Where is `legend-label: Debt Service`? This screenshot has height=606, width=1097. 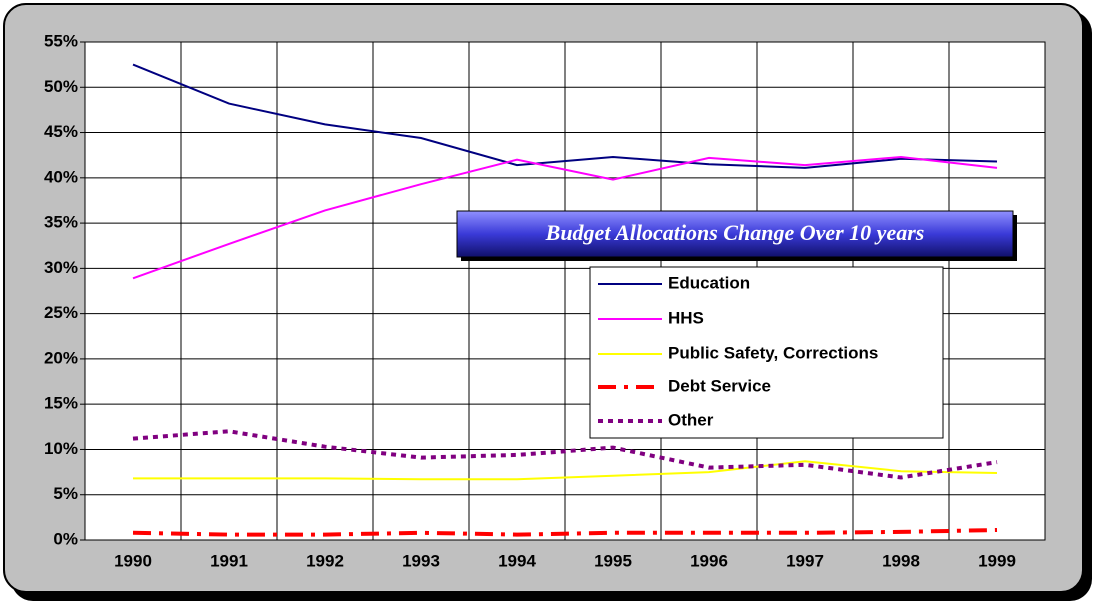
legend-label: Debt Service is located at coordinates (719, 385).